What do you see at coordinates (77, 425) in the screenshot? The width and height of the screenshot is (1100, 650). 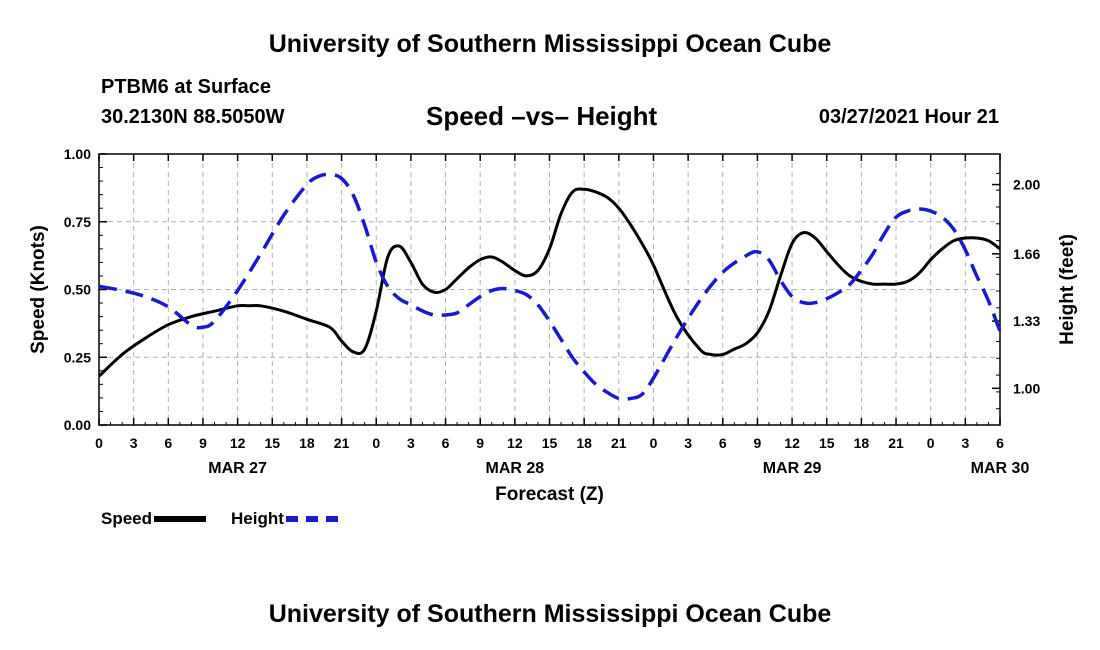 I see `y-tick-label: 0.00` at bounding box center [77, 425].